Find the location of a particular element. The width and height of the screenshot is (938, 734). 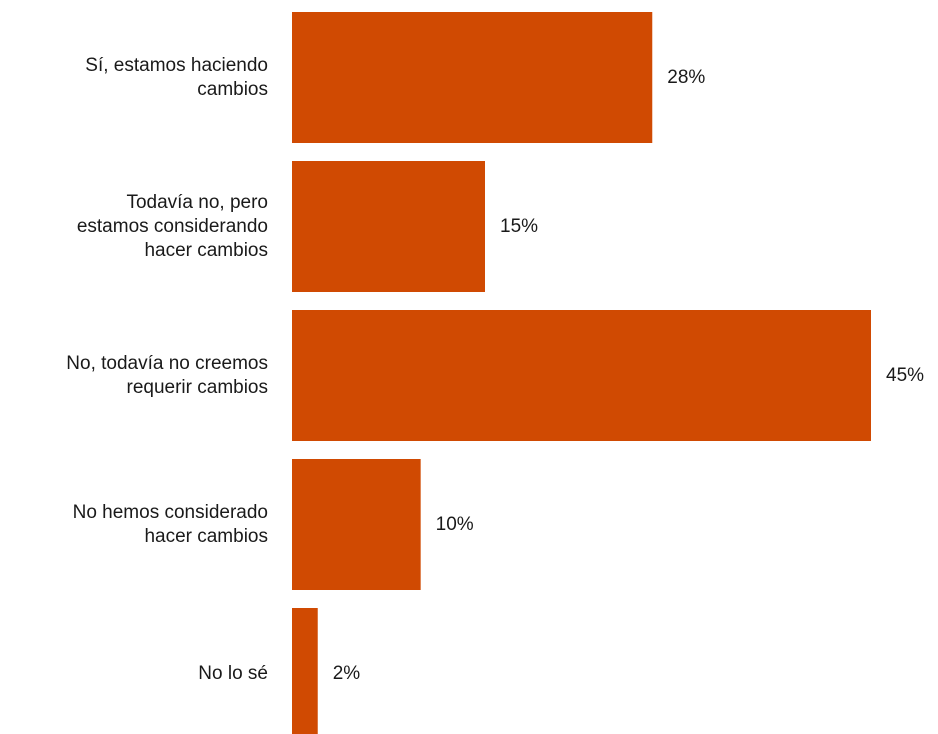

category-label-0-line-0: Sí, estamos haciendo is located at coordinates (176, 65).